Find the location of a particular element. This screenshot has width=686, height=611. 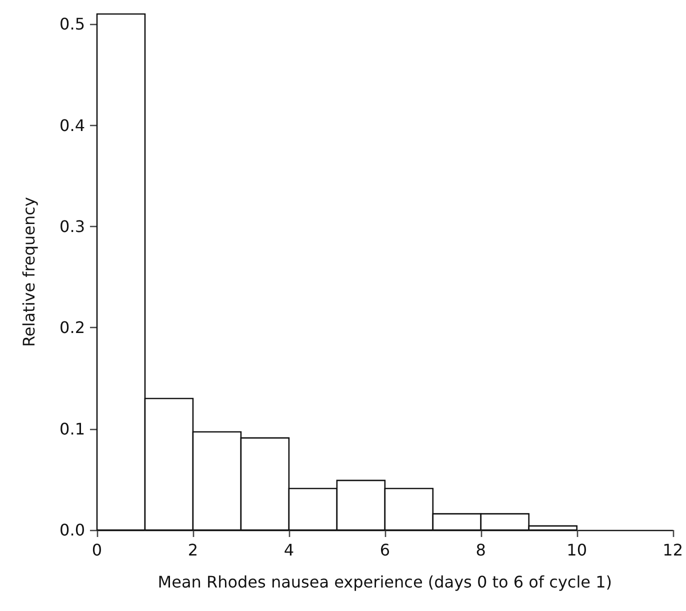

y-tick-label: 0.2 is located at coordinates (72, 328).